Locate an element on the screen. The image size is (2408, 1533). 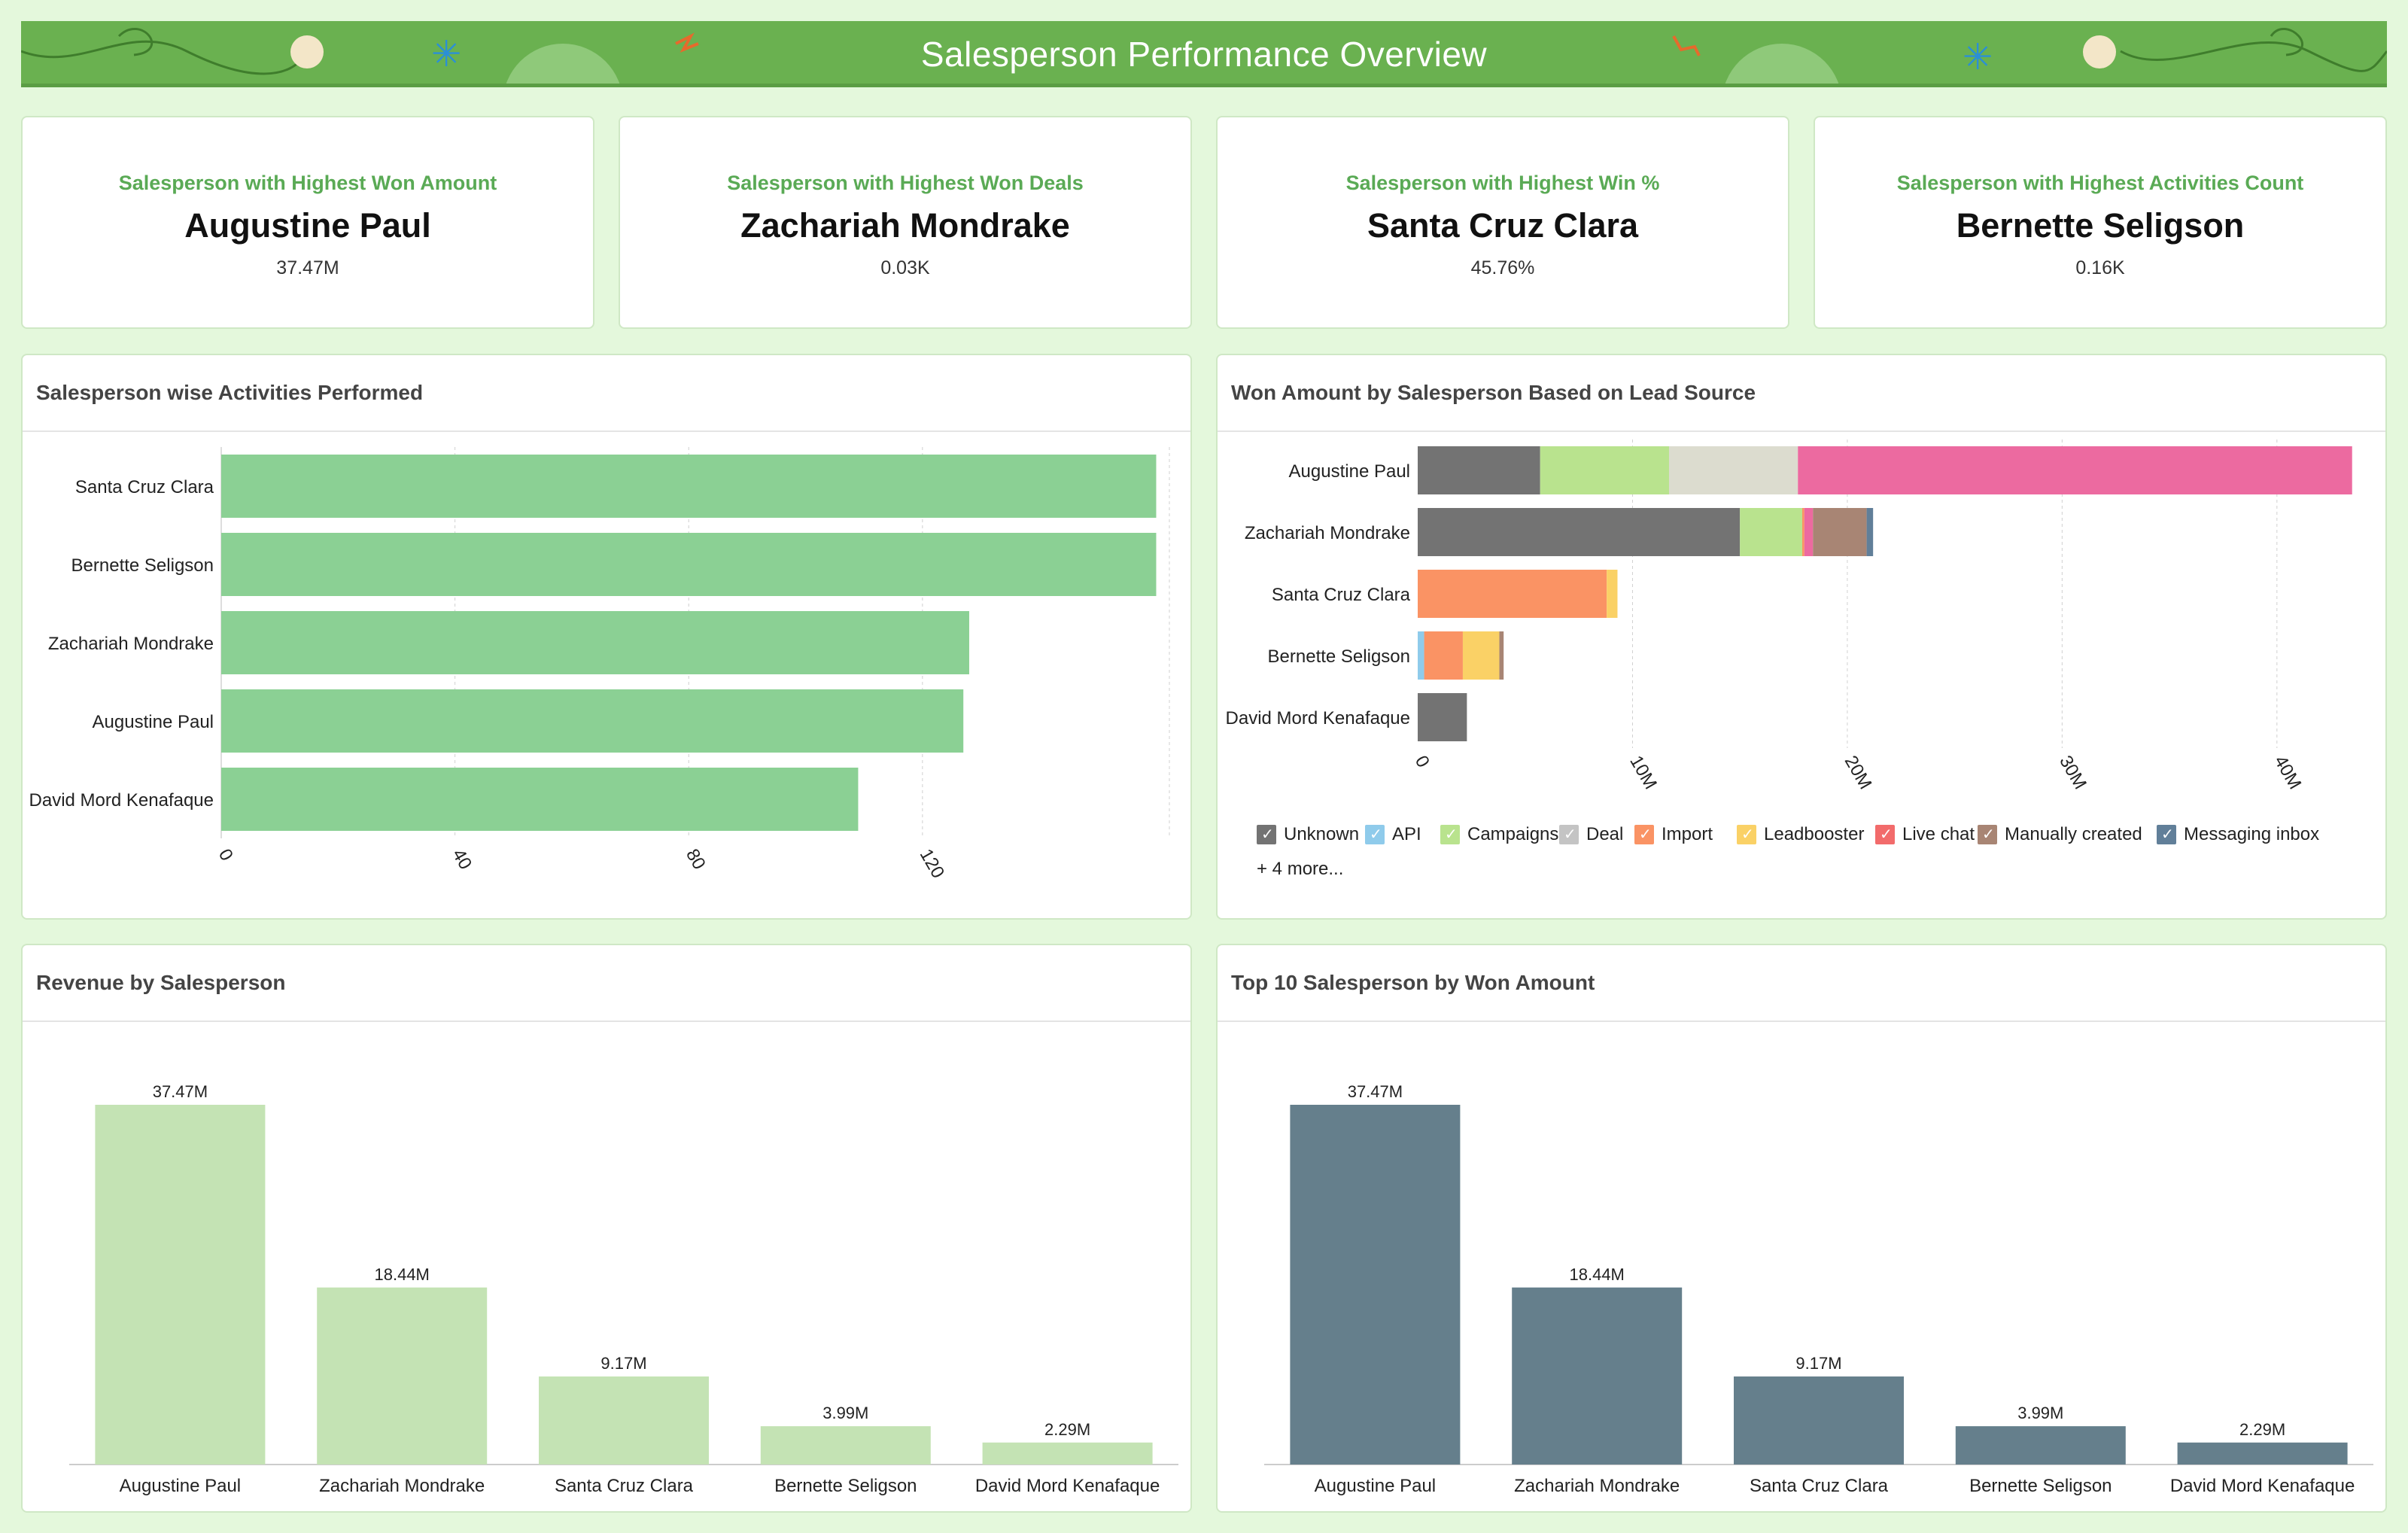
legend-item: ✓ Leadbooster is located at coordinates (1800, 834).